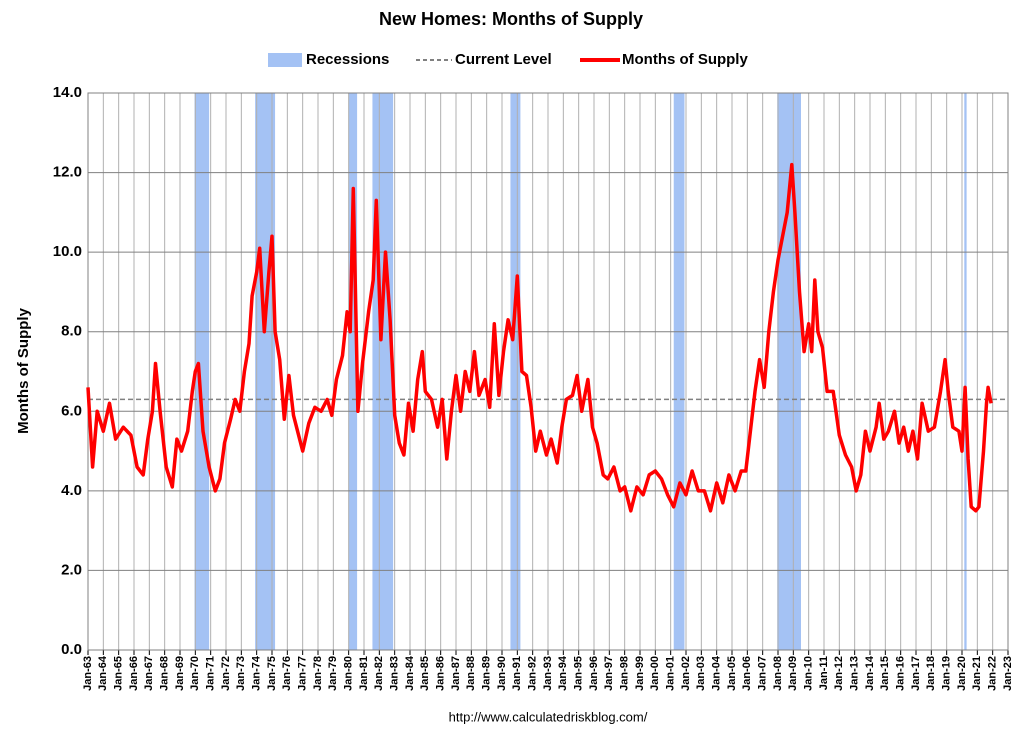 This screenshot has height=737, width=1023. Describe the element at coordinates (165, 673) in the screenshot. I see `x-tick-label: Jan-68` at that location.